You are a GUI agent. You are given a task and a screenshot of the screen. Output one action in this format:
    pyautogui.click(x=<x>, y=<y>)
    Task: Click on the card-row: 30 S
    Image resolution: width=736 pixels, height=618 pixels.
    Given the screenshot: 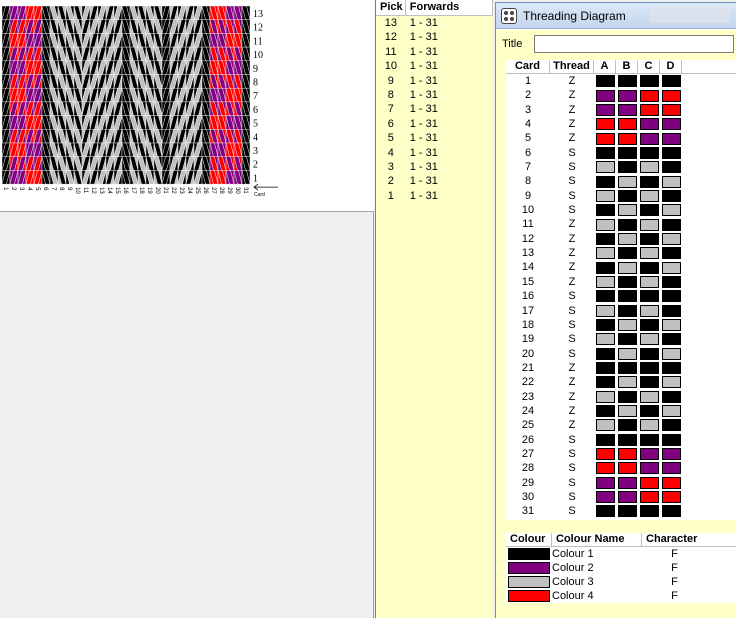 What is the action you would take?
    pyautogui.click(x=621, y=497)
    